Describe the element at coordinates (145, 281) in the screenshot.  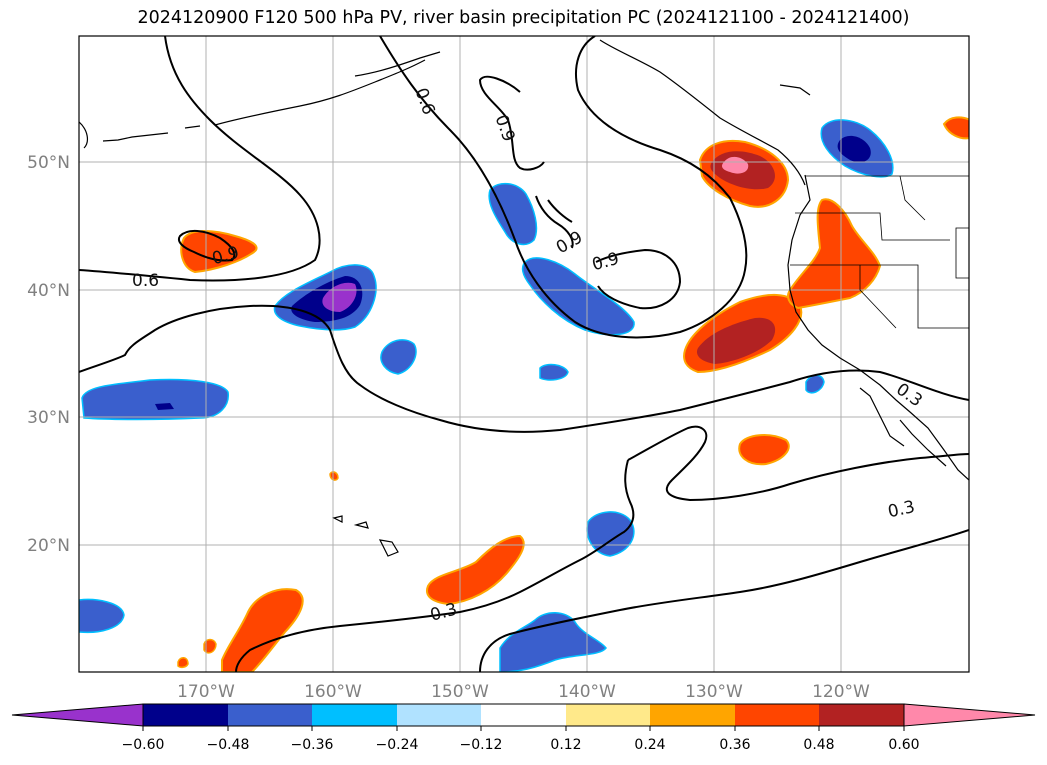
I see `contour-label: 0.6` at that location.